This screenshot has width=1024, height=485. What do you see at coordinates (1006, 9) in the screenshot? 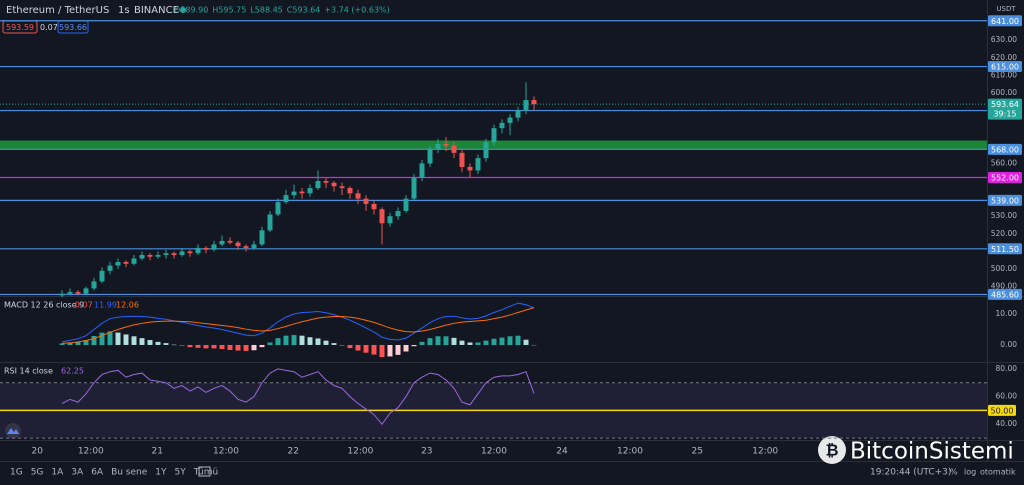
I see `currency: USDT` at bounding box center [1006, 9].